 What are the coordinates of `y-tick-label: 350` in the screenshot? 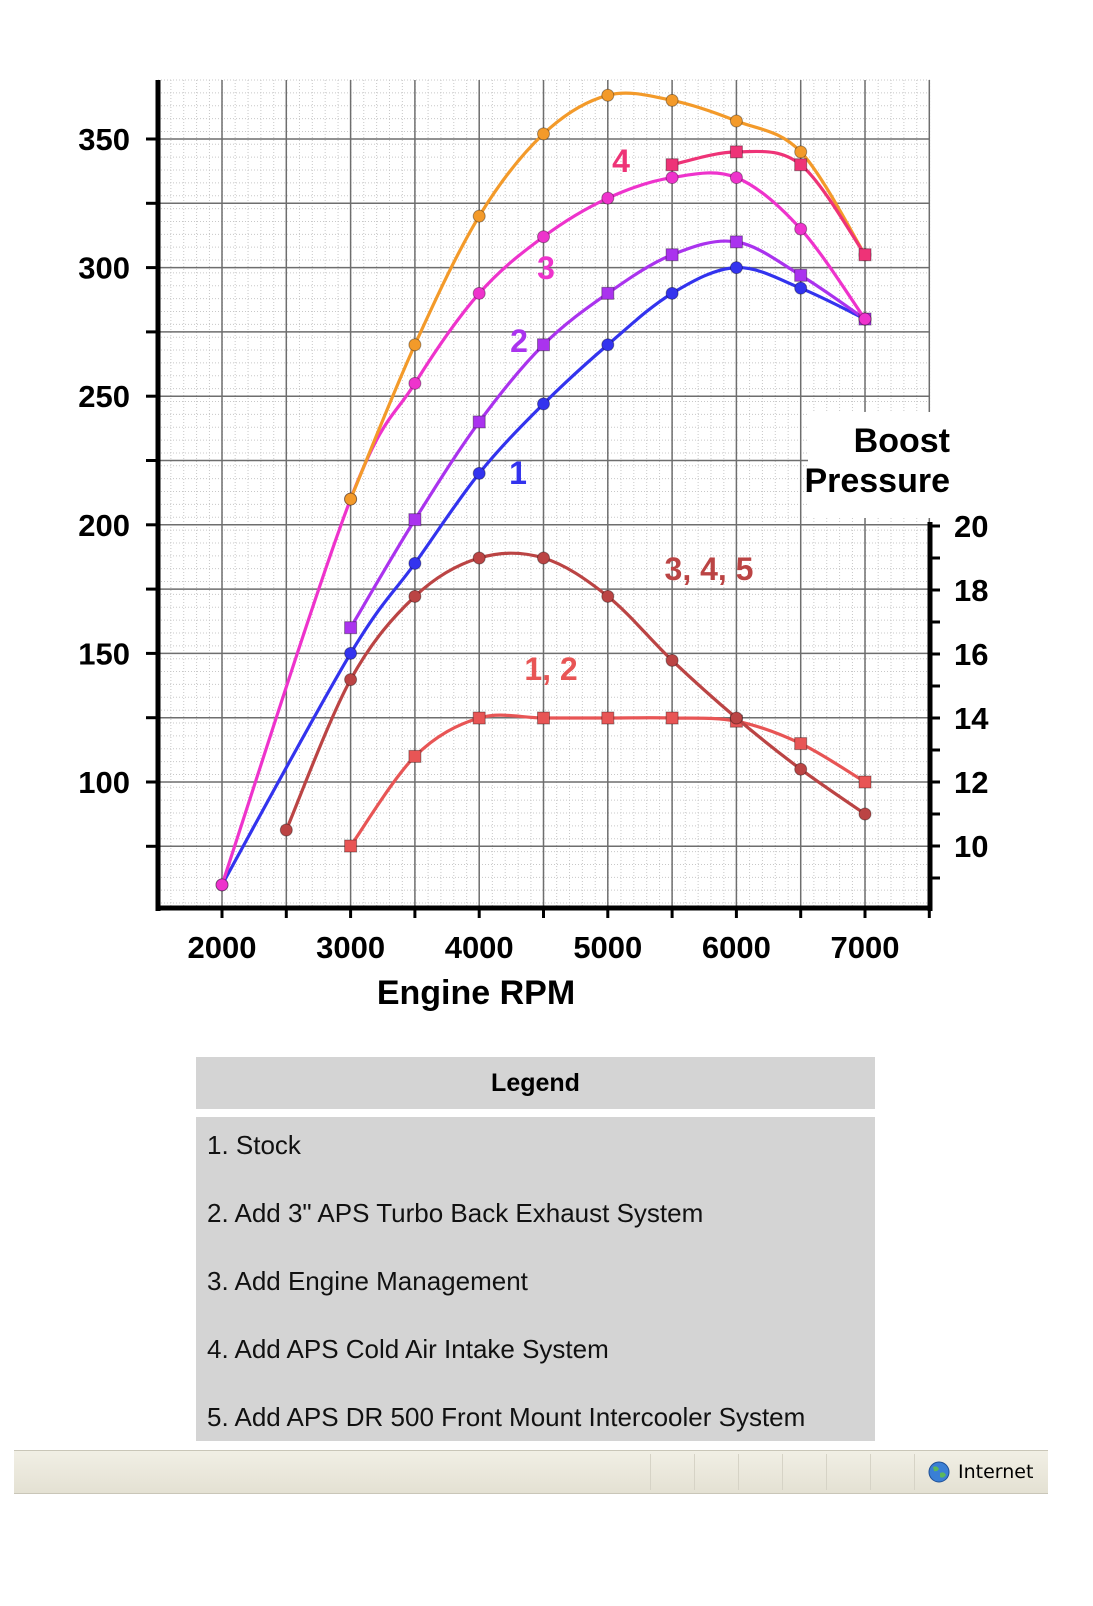 It's located at (104, 139).